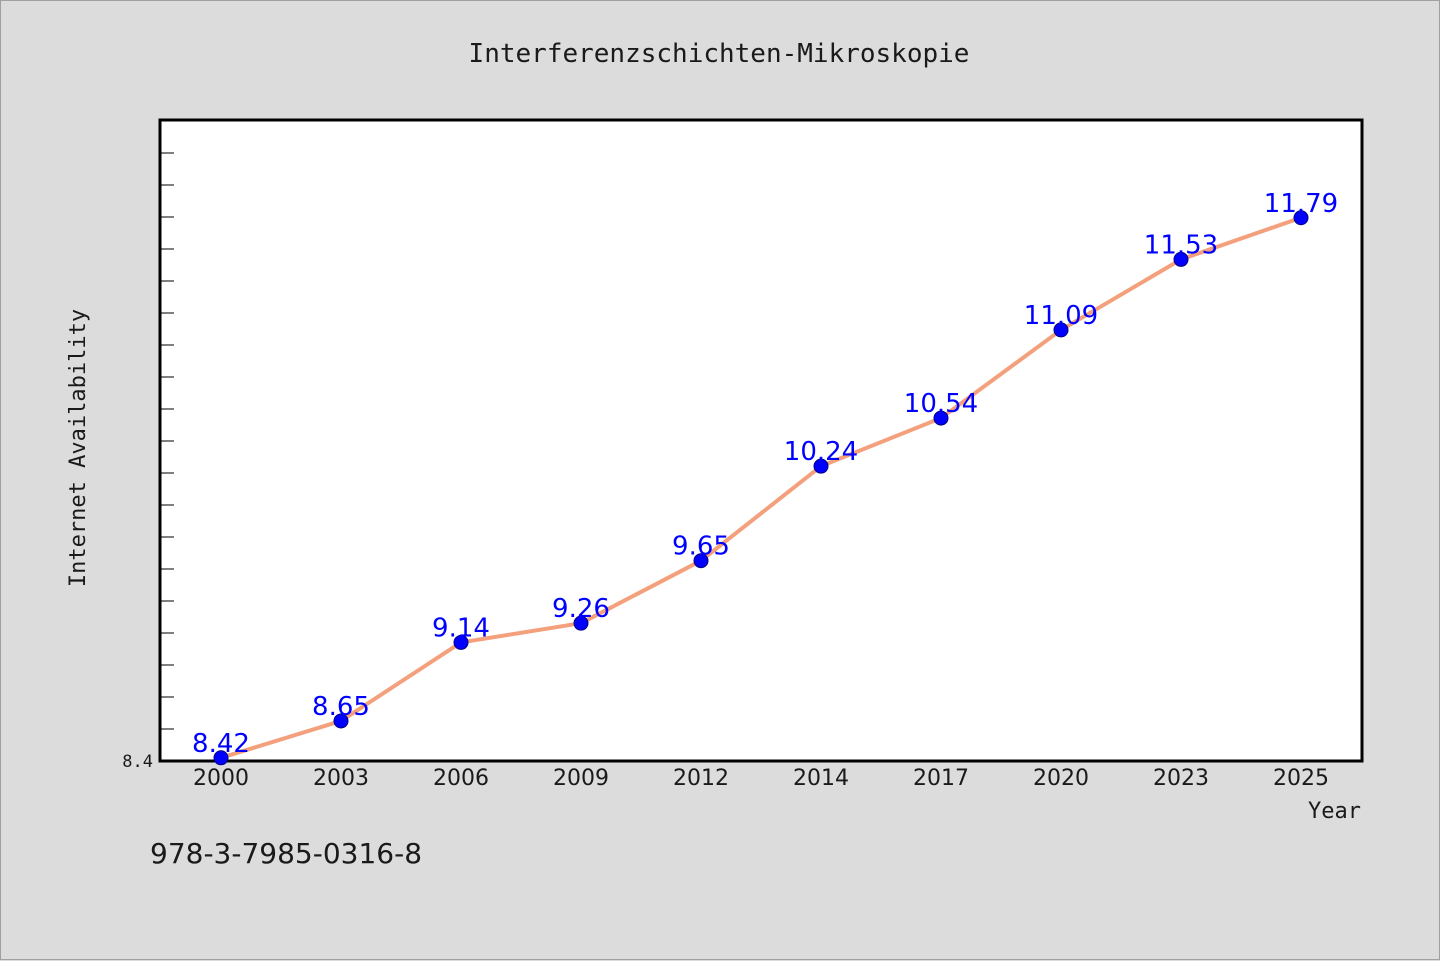 This screenshot has height=961, width=1440. What do you see at coordinates (581, 609) in the screenshot?
I see `data-label: 9.26` at bounding box center [581, 609].